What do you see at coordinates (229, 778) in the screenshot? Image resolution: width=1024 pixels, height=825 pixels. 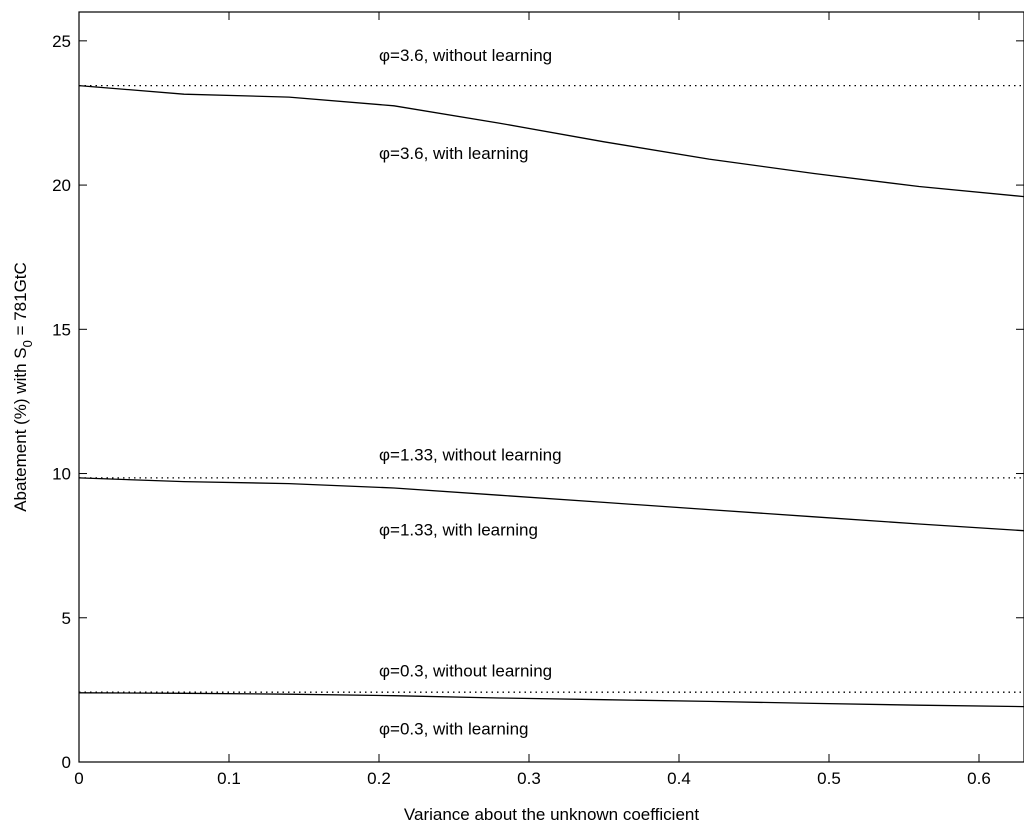 I see `x-tick-label: 0.1` at bounding box center [229, 778].